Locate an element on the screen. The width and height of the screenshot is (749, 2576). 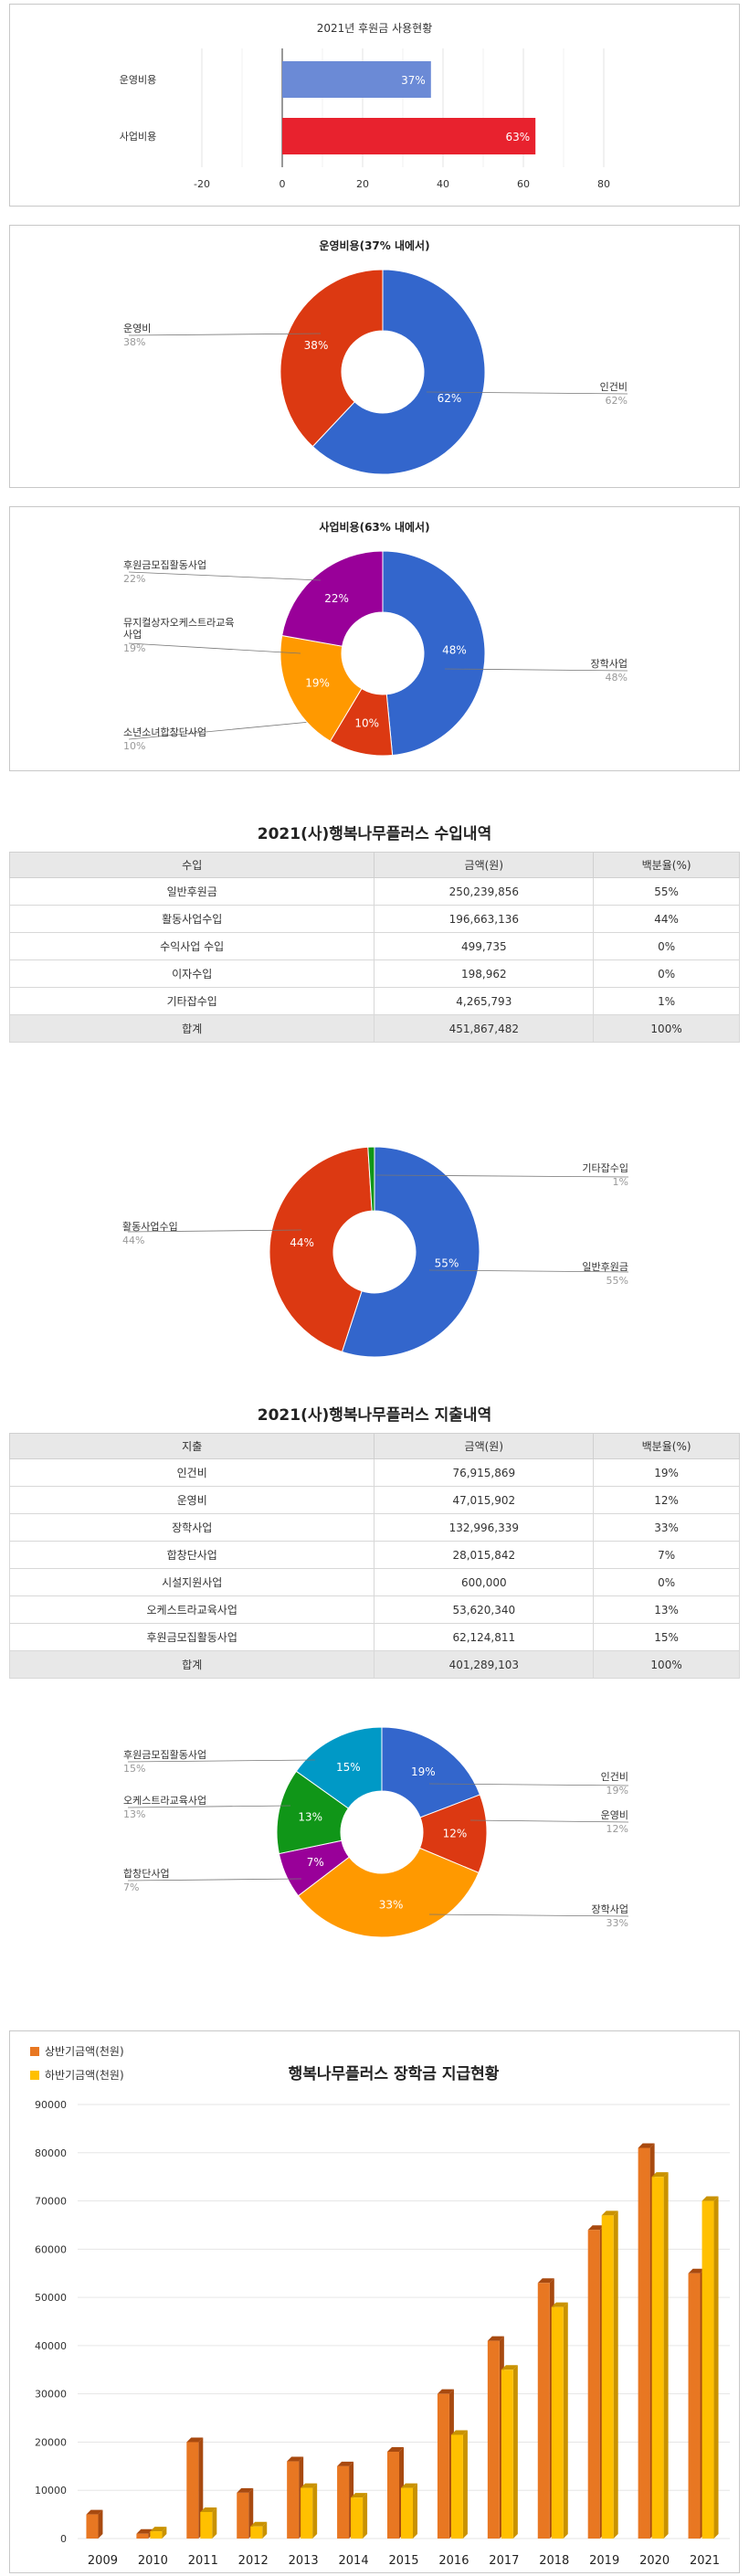
expense-cell-amount: 62,124,811 is located at coordinates (485, 1637).